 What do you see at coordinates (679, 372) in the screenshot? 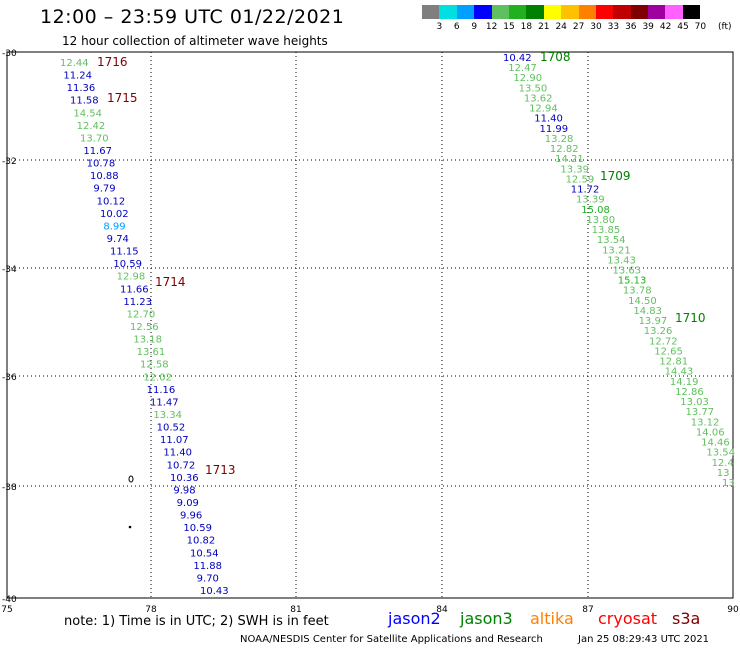
I see `swh-value-right-track: 14.43` at bounding box center [679, 372].